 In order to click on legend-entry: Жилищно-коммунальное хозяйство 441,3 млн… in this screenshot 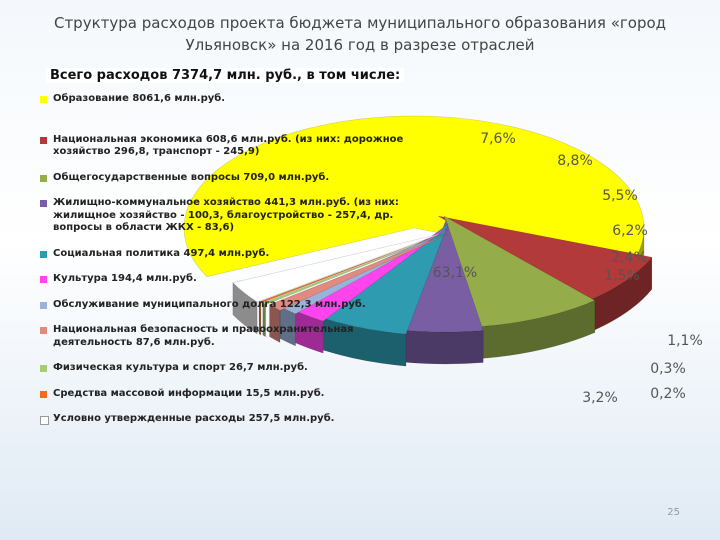, I will do `click(236, 216)`.